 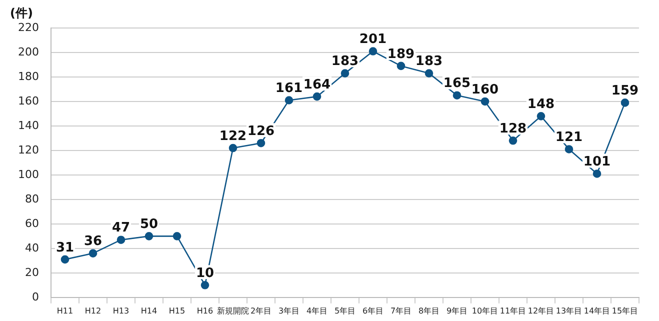 What do you see at coordinates (569, 138) in the screenshot?
I see `data-label: 121` at bounding box center [569, 138].